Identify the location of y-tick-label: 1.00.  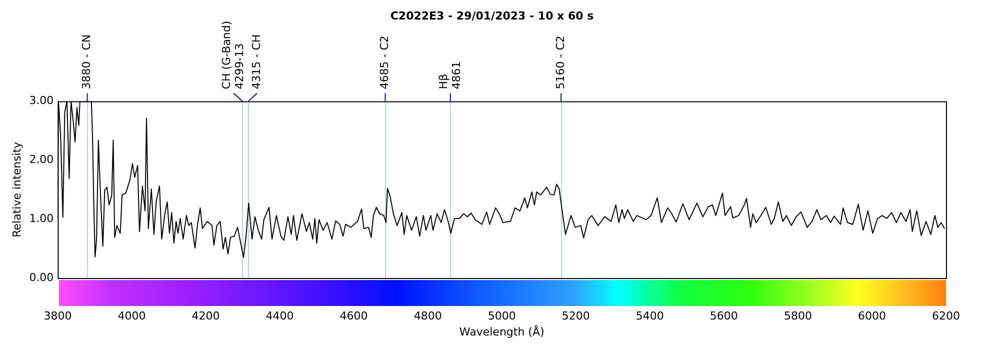
(41, 218).